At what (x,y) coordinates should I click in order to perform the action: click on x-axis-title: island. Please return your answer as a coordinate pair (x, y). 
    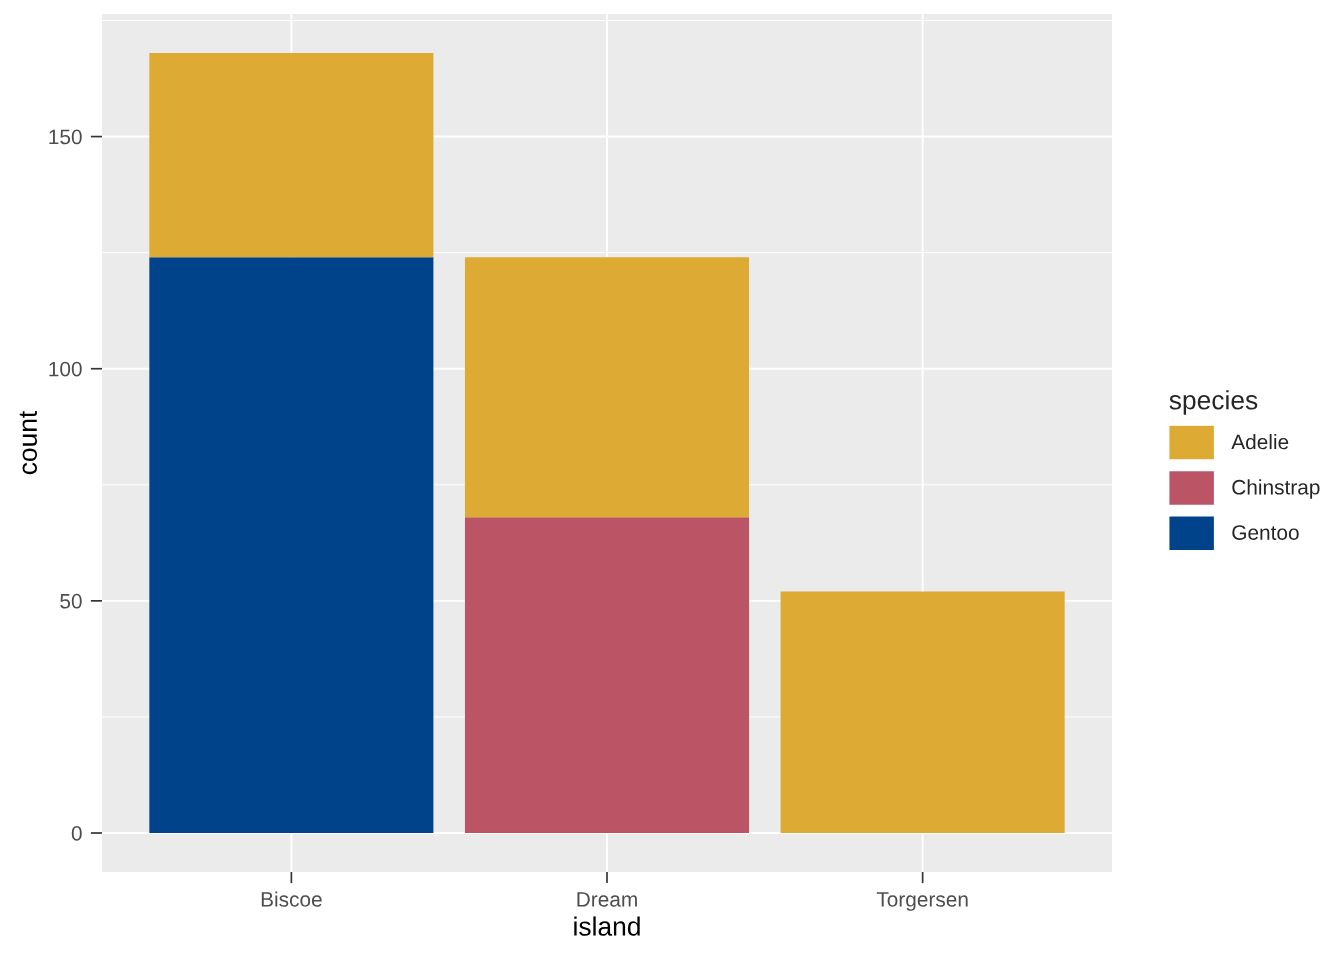
    Looking at the image, I should click on (607, 926).